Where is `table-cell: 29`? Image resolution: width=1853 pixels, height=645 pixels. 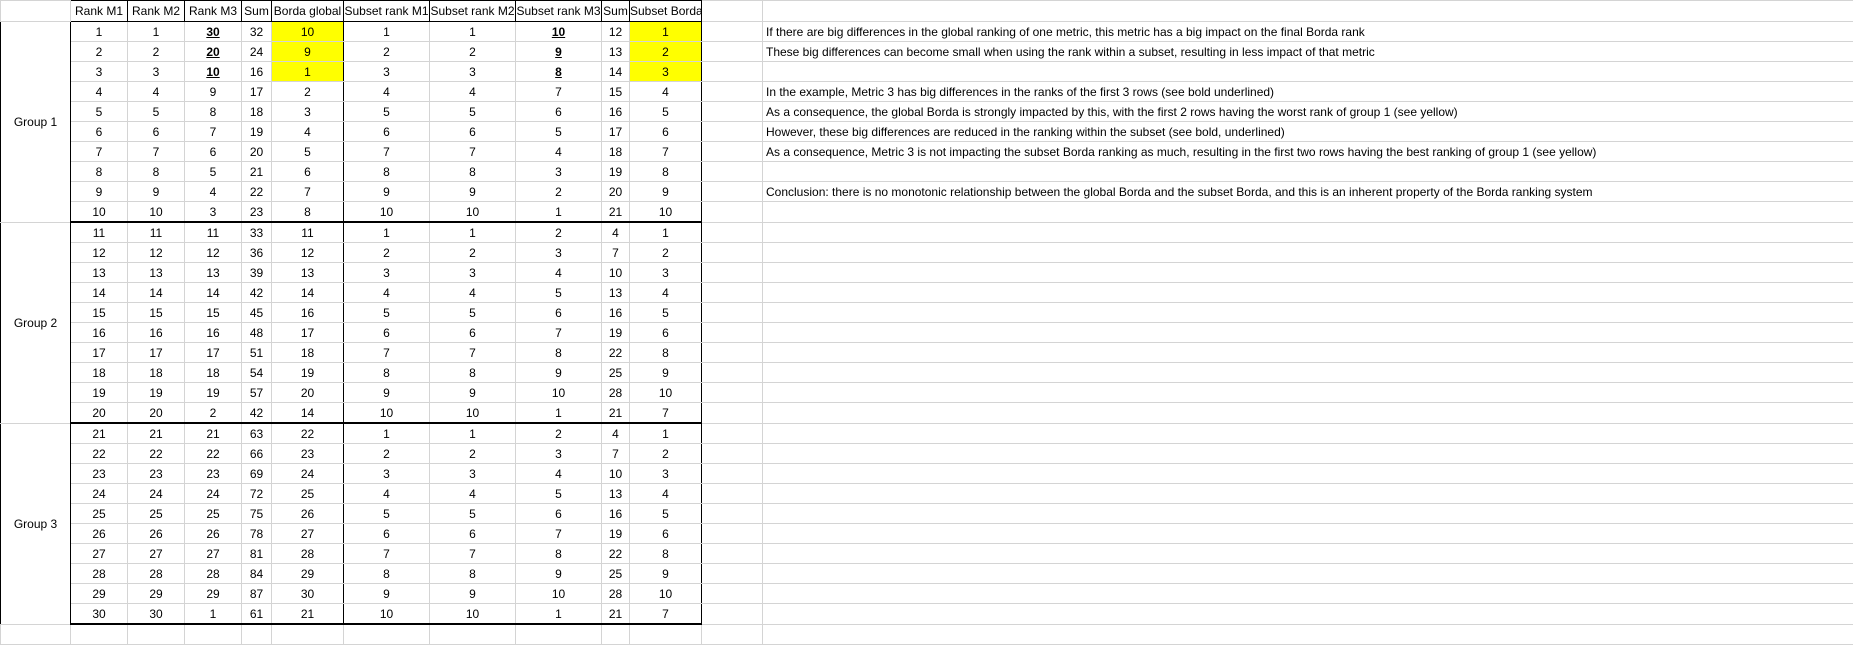 table-cell: 29 is located at coordinates (213, 594).